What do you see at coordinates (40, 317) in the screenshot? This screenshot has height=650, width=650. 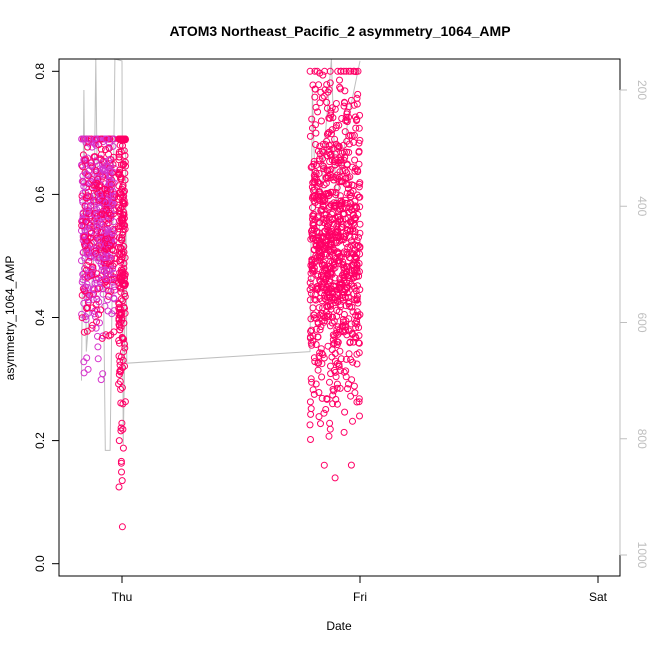 I see `y-tick-label: 0.4` at bounding box center [40, 317].